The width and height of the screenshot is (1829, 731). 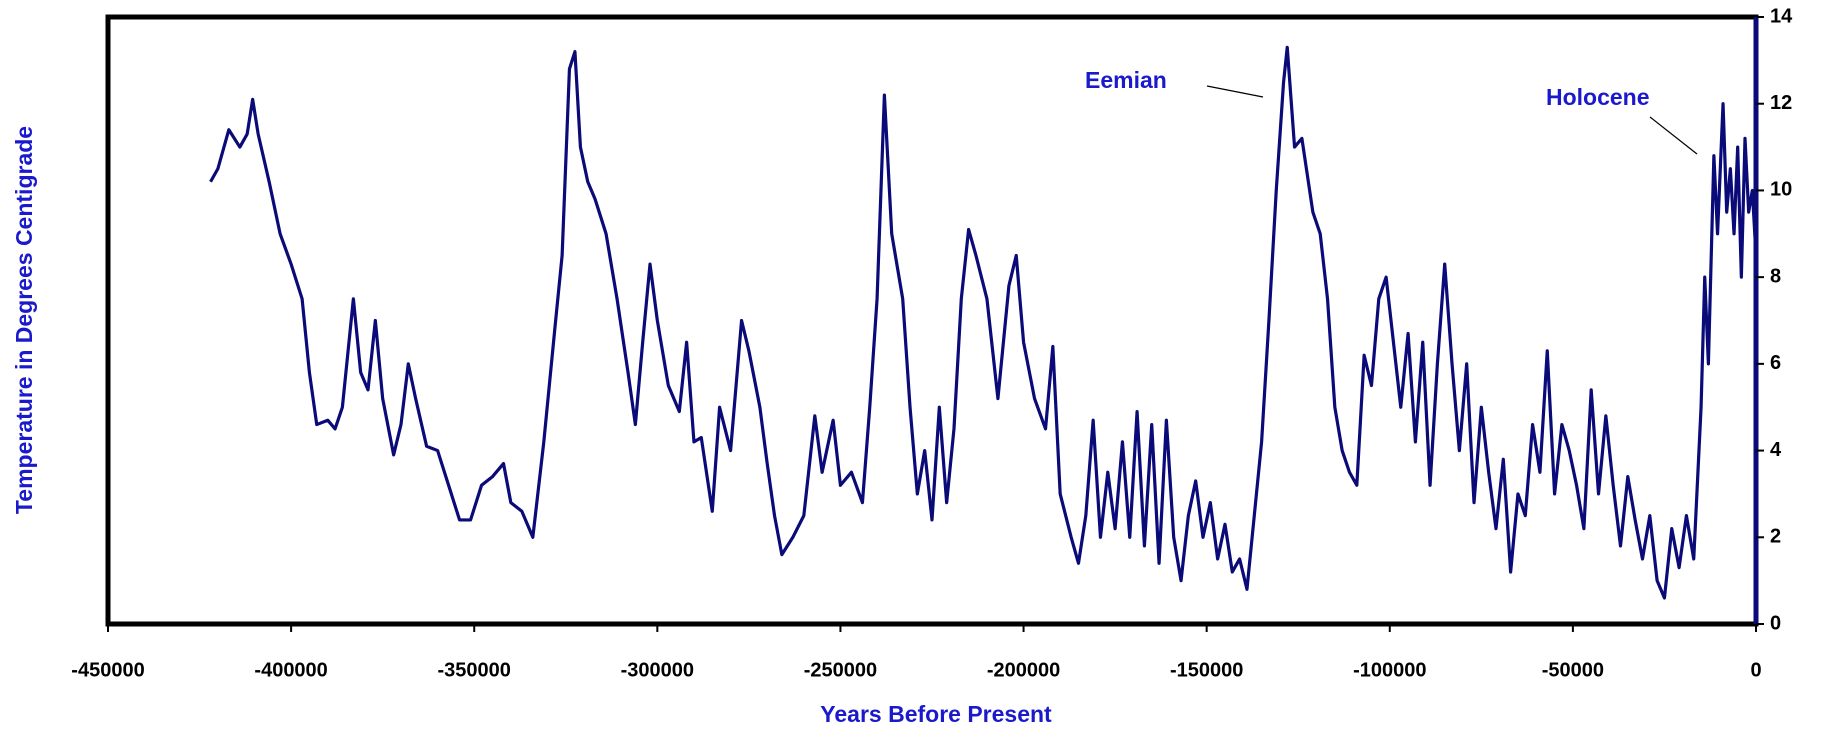 What do you see at coordinates (107, 670) in the screenshot?
I see `x-tick-label: -450000` at bounding box center [107, 670].